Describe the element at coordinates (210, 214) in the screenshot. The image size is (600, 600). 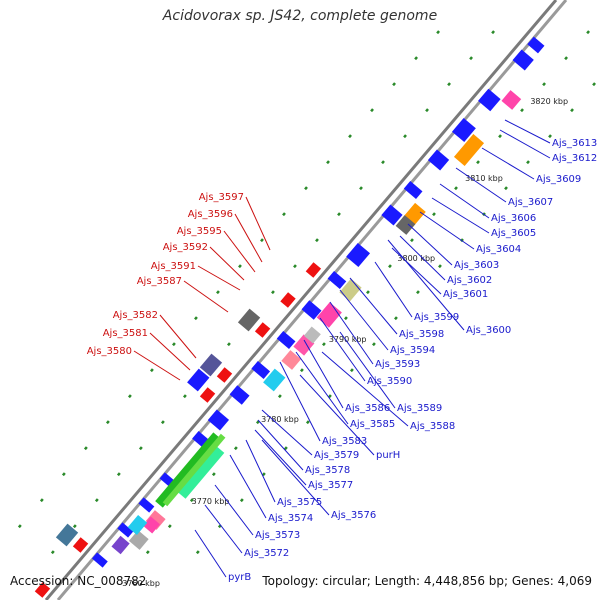
I see `gene-label: Ajs_3596` at that location.